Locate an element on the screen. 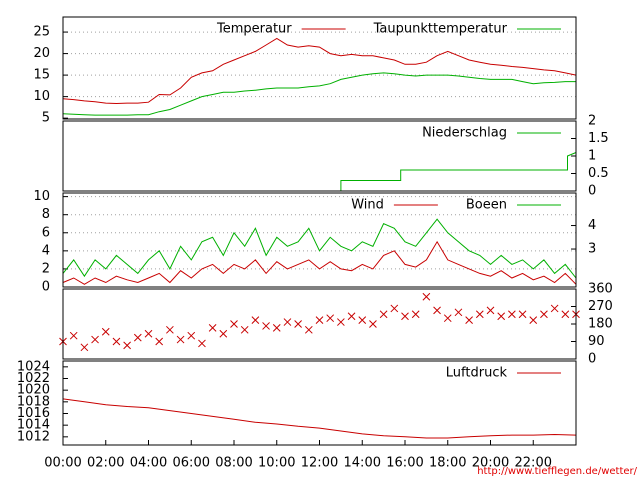 Image resolution: width=640 pixels, height=480 pixels. y-tick-label: 5 is located at coordinates (46, 118).